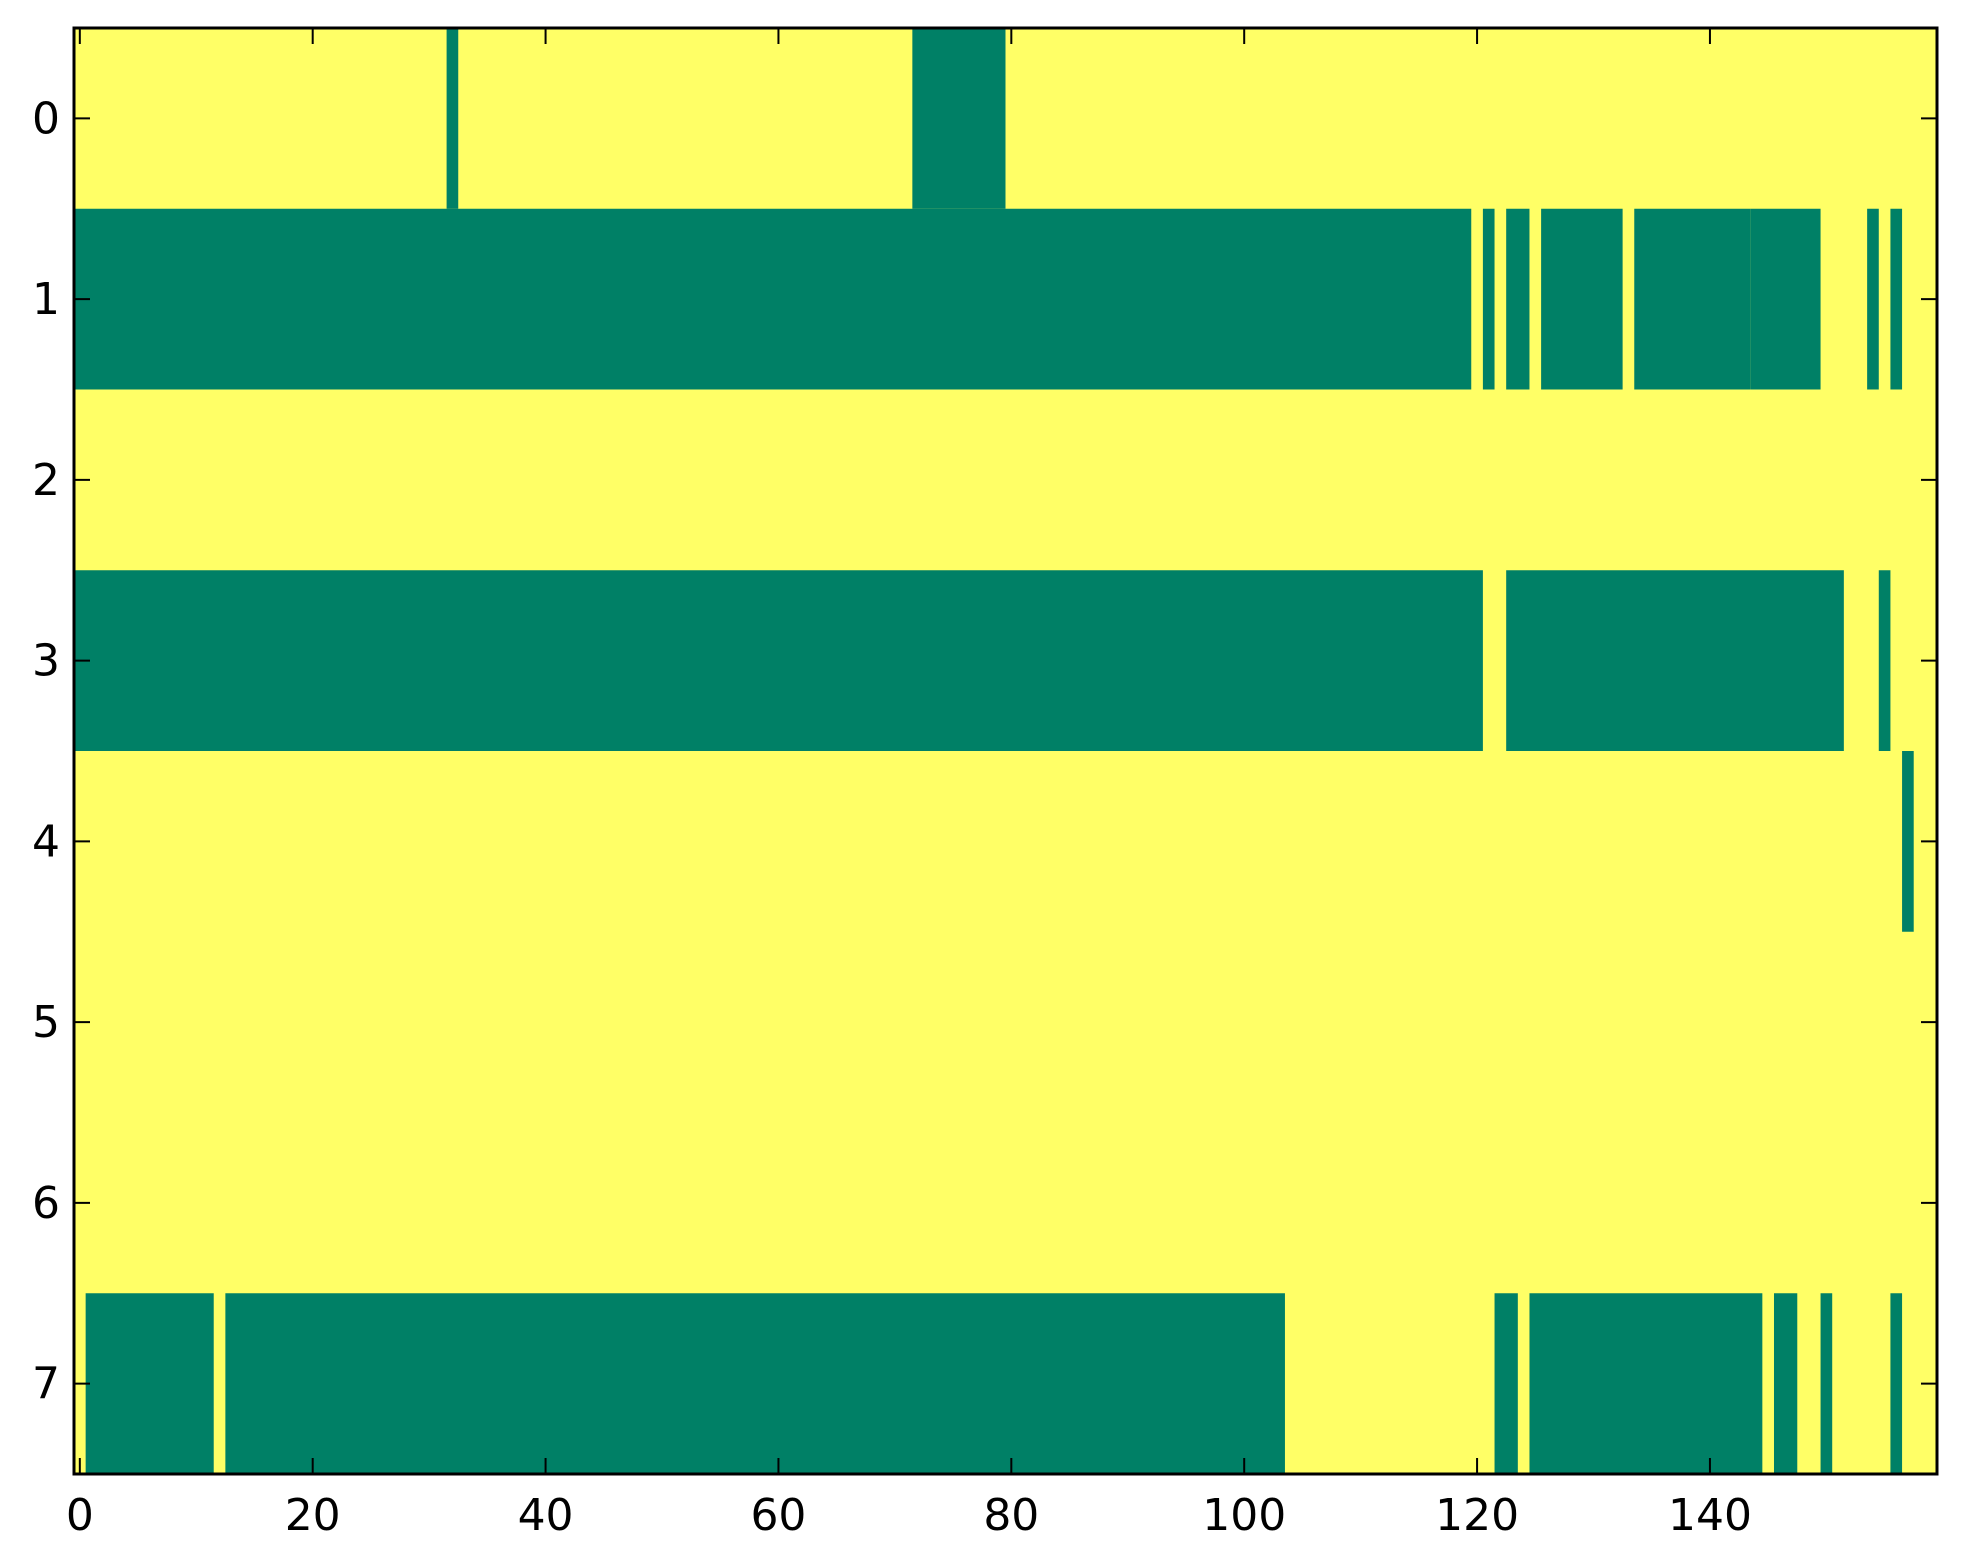 The height and width of the screenshot is (1568, 1963). I want to click on y-tick-label: 6, so click(46, 1203).